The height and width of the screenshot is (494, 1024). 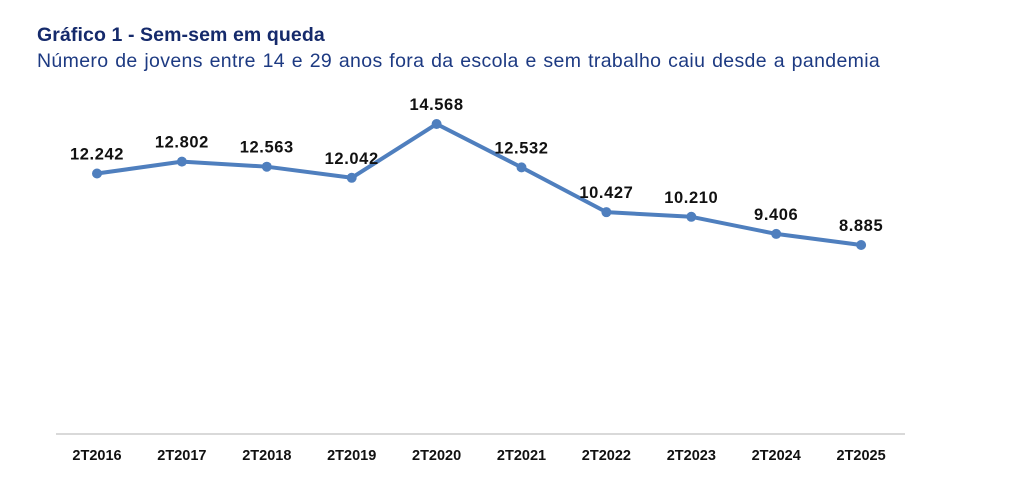 I want to click on x-tick-label: 2T2023, so click(x=691, y=456).